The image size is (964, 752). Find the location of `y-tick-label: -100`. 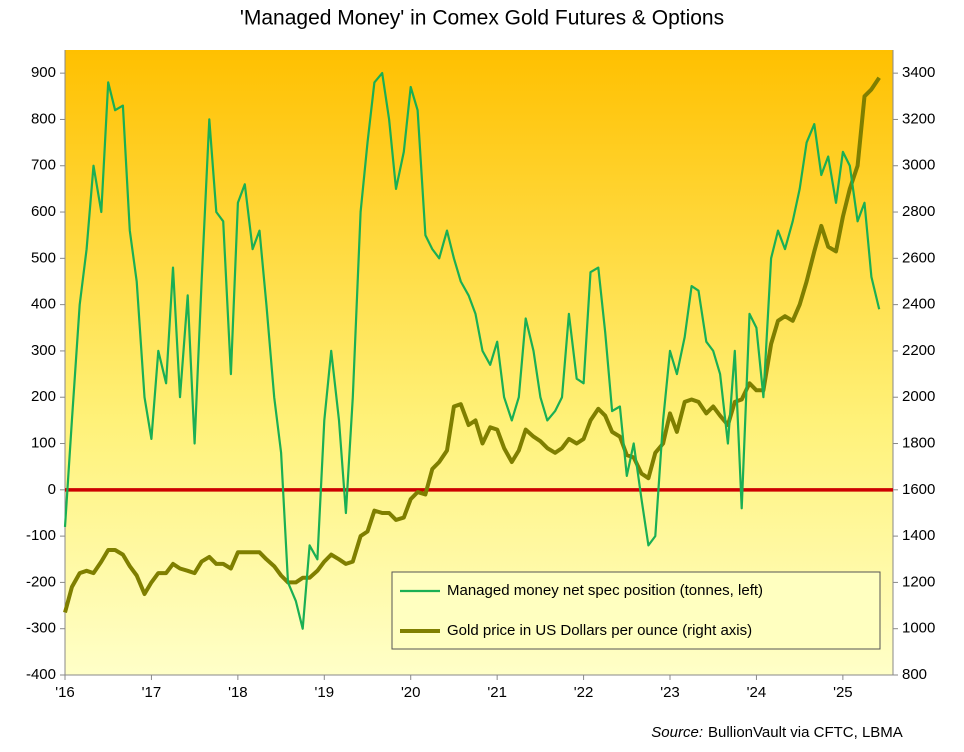

y-tick-label: -100 is located at coordinates (41, 535).